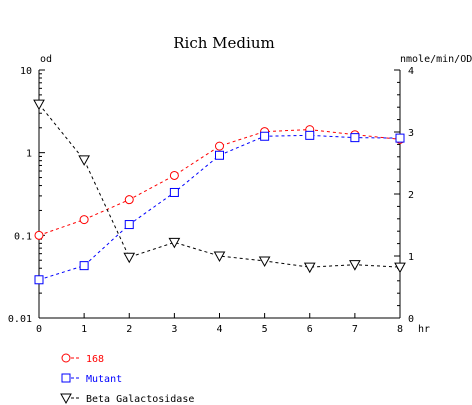 This screenshot has height=405, width=472. Describe the element at coordinates (104, 379) in the screenshot. I see `legend-label: Mutant` at that location.